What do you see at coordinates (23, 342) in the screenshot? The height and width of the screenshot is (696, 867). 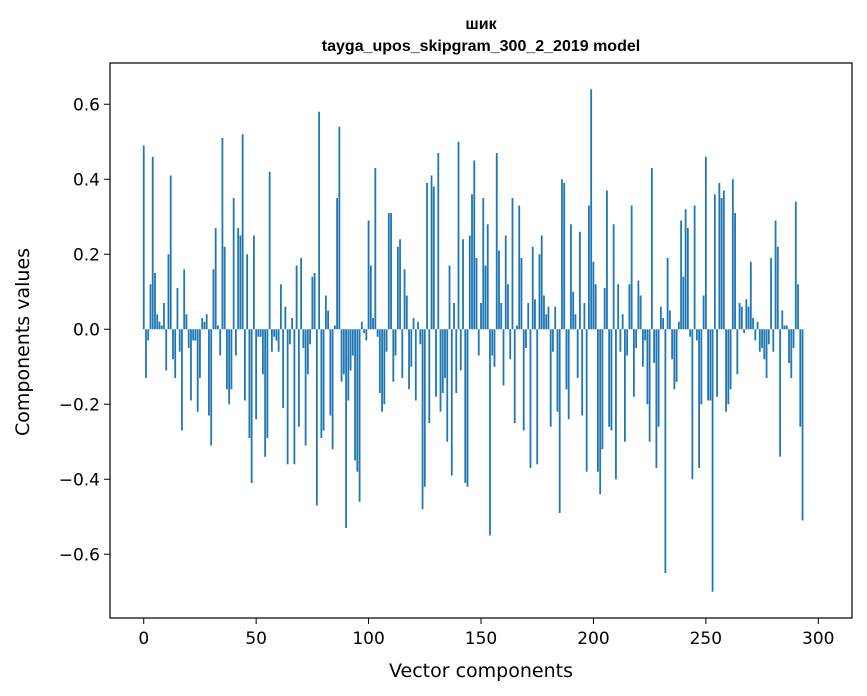 I see `y-axis-label: Components values` at bounding box center [23, 342].